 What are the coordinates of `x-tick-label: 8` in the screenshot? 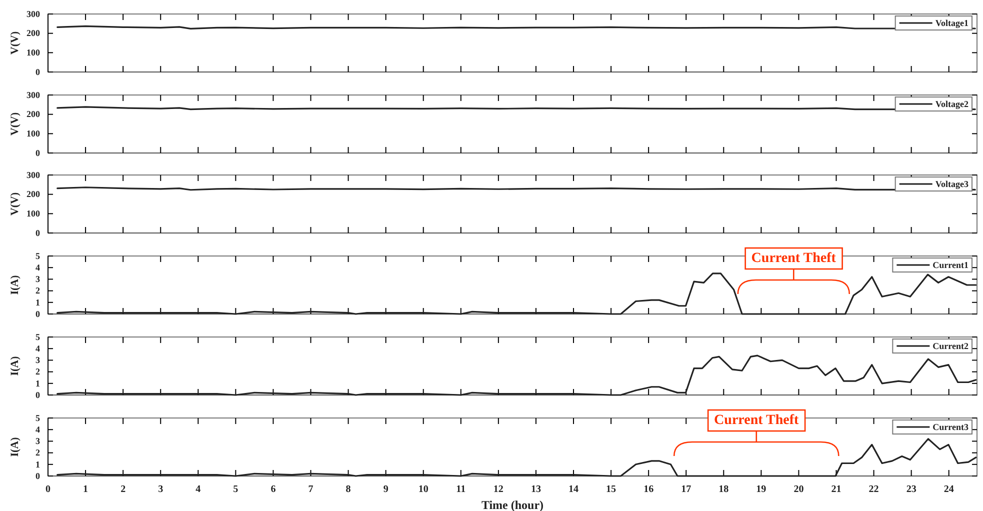 It's located at (348, 490).